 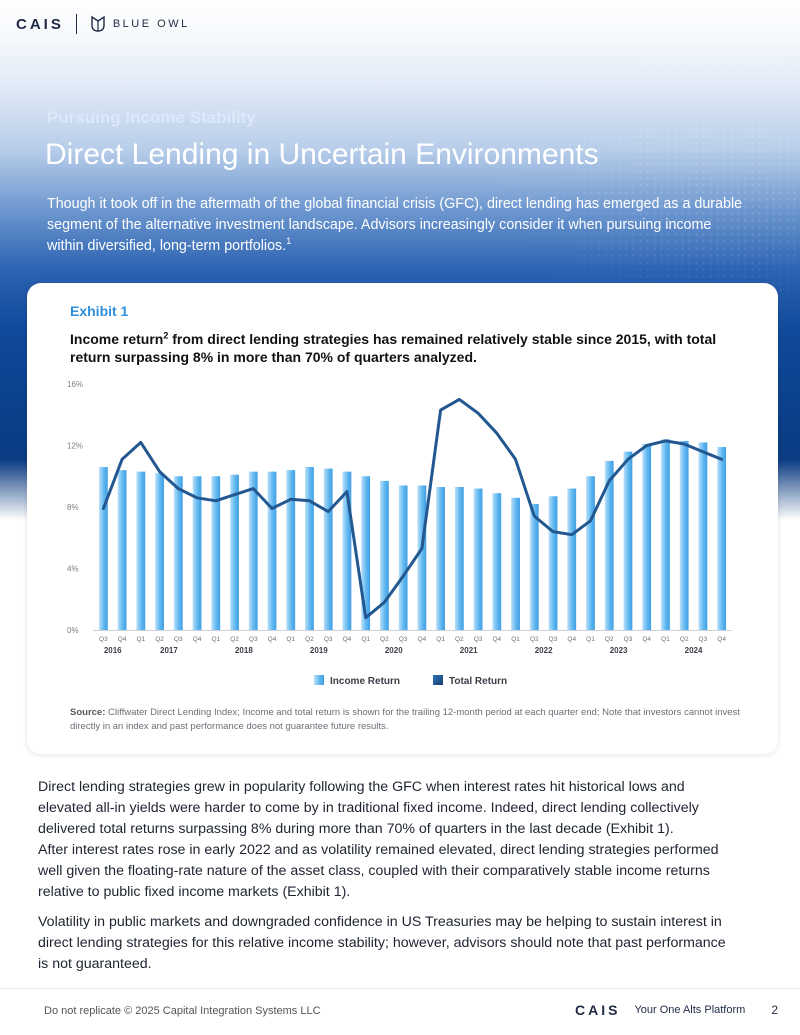 I want to click on y-tick-label: 8%, so click(x=73, y=507).